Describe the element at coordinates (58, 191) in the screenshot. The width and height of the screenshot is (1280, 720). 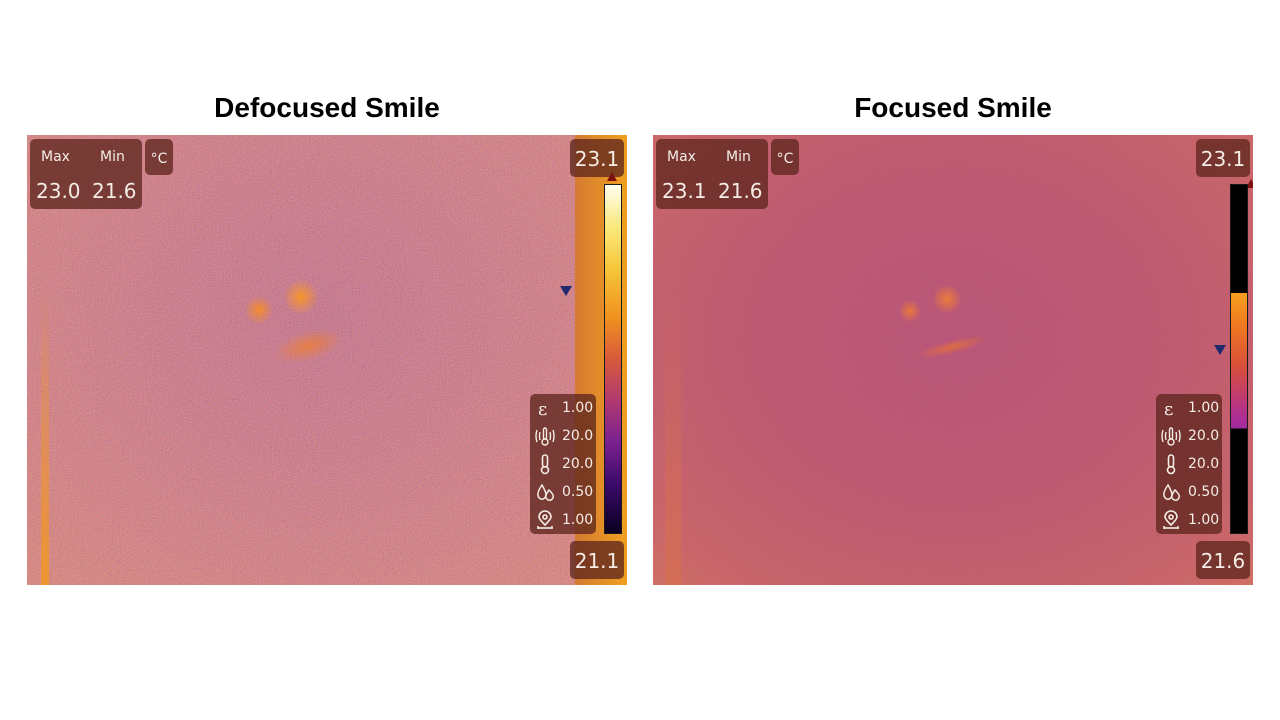
I see `max-value: 23.0` at that location.